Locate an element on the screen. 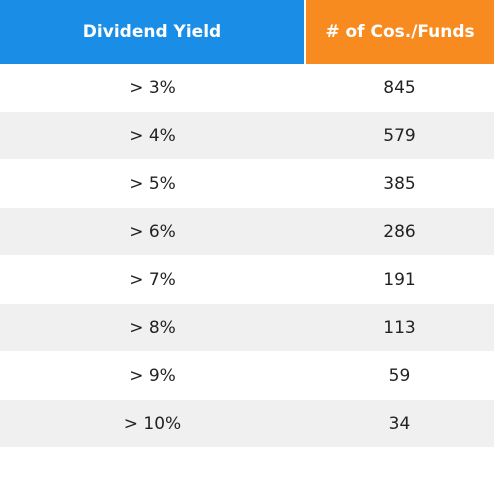  table-header: Dividend Yield # of Cos./Funds is located at coordinates (247, 32).